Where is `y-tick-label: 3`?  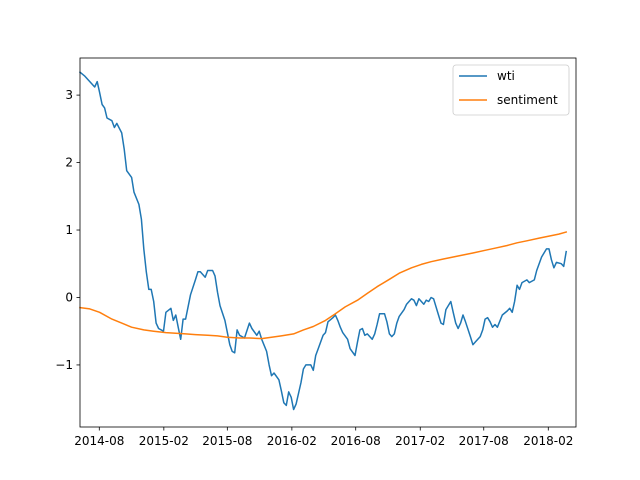 y-tick-label: 3 is located at coordinates (69, 95).